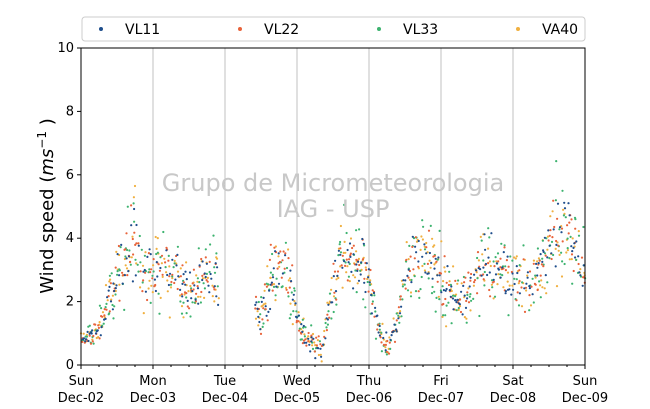 This screenshot has width=650, height=409. I want to click on x-tick-label-date: Dec-03, so click(153, 398).